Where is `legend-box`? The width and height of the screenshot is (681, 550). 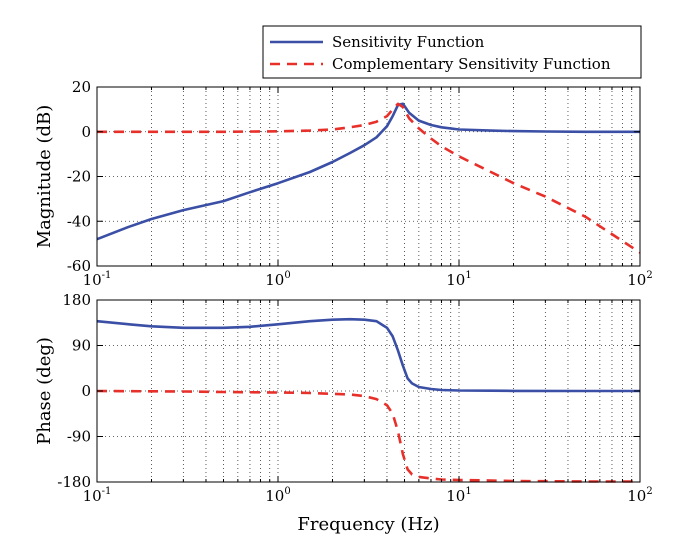 legend-box is located at coordinates (452, 52).